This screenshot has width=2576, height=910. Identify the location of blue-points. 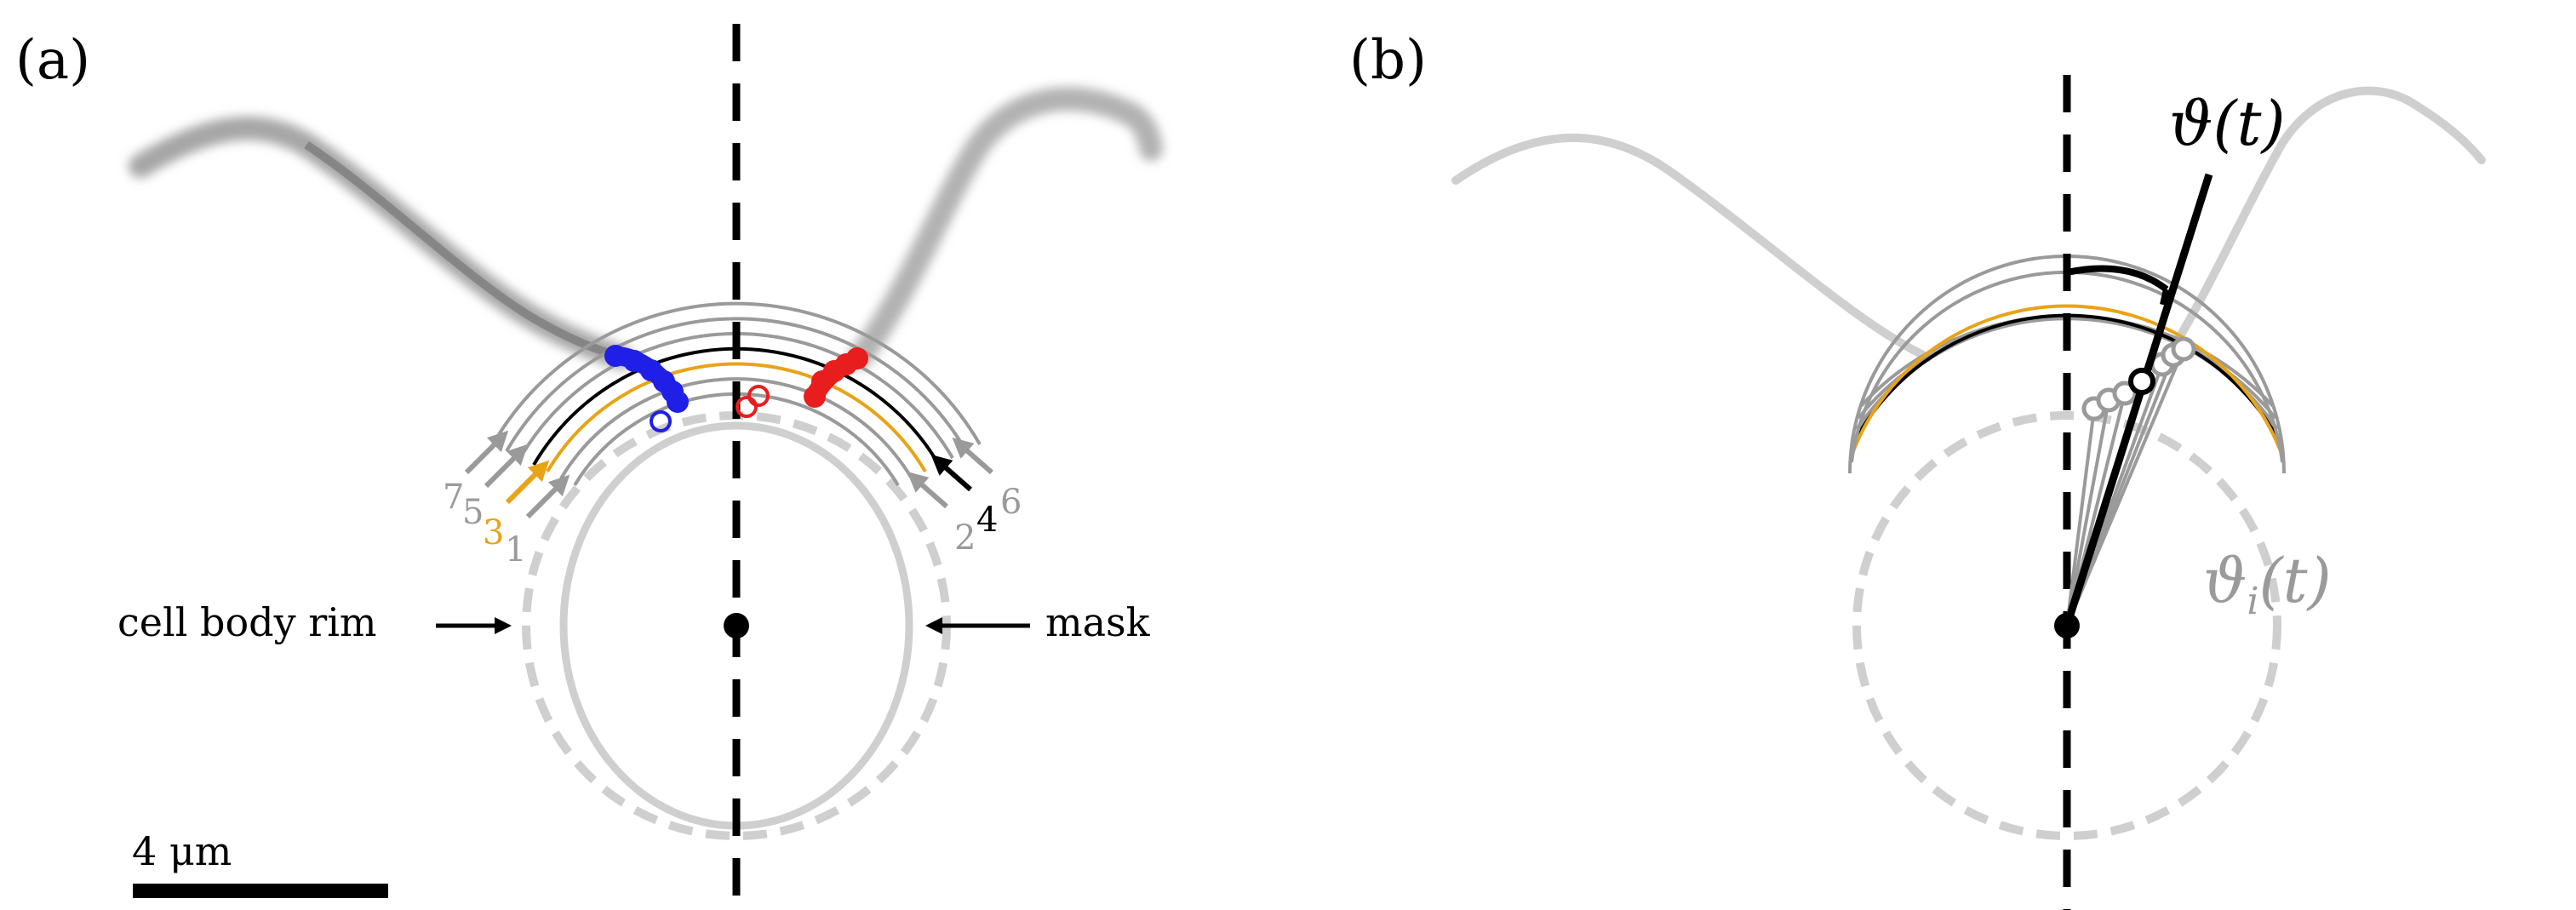
(647, 389).